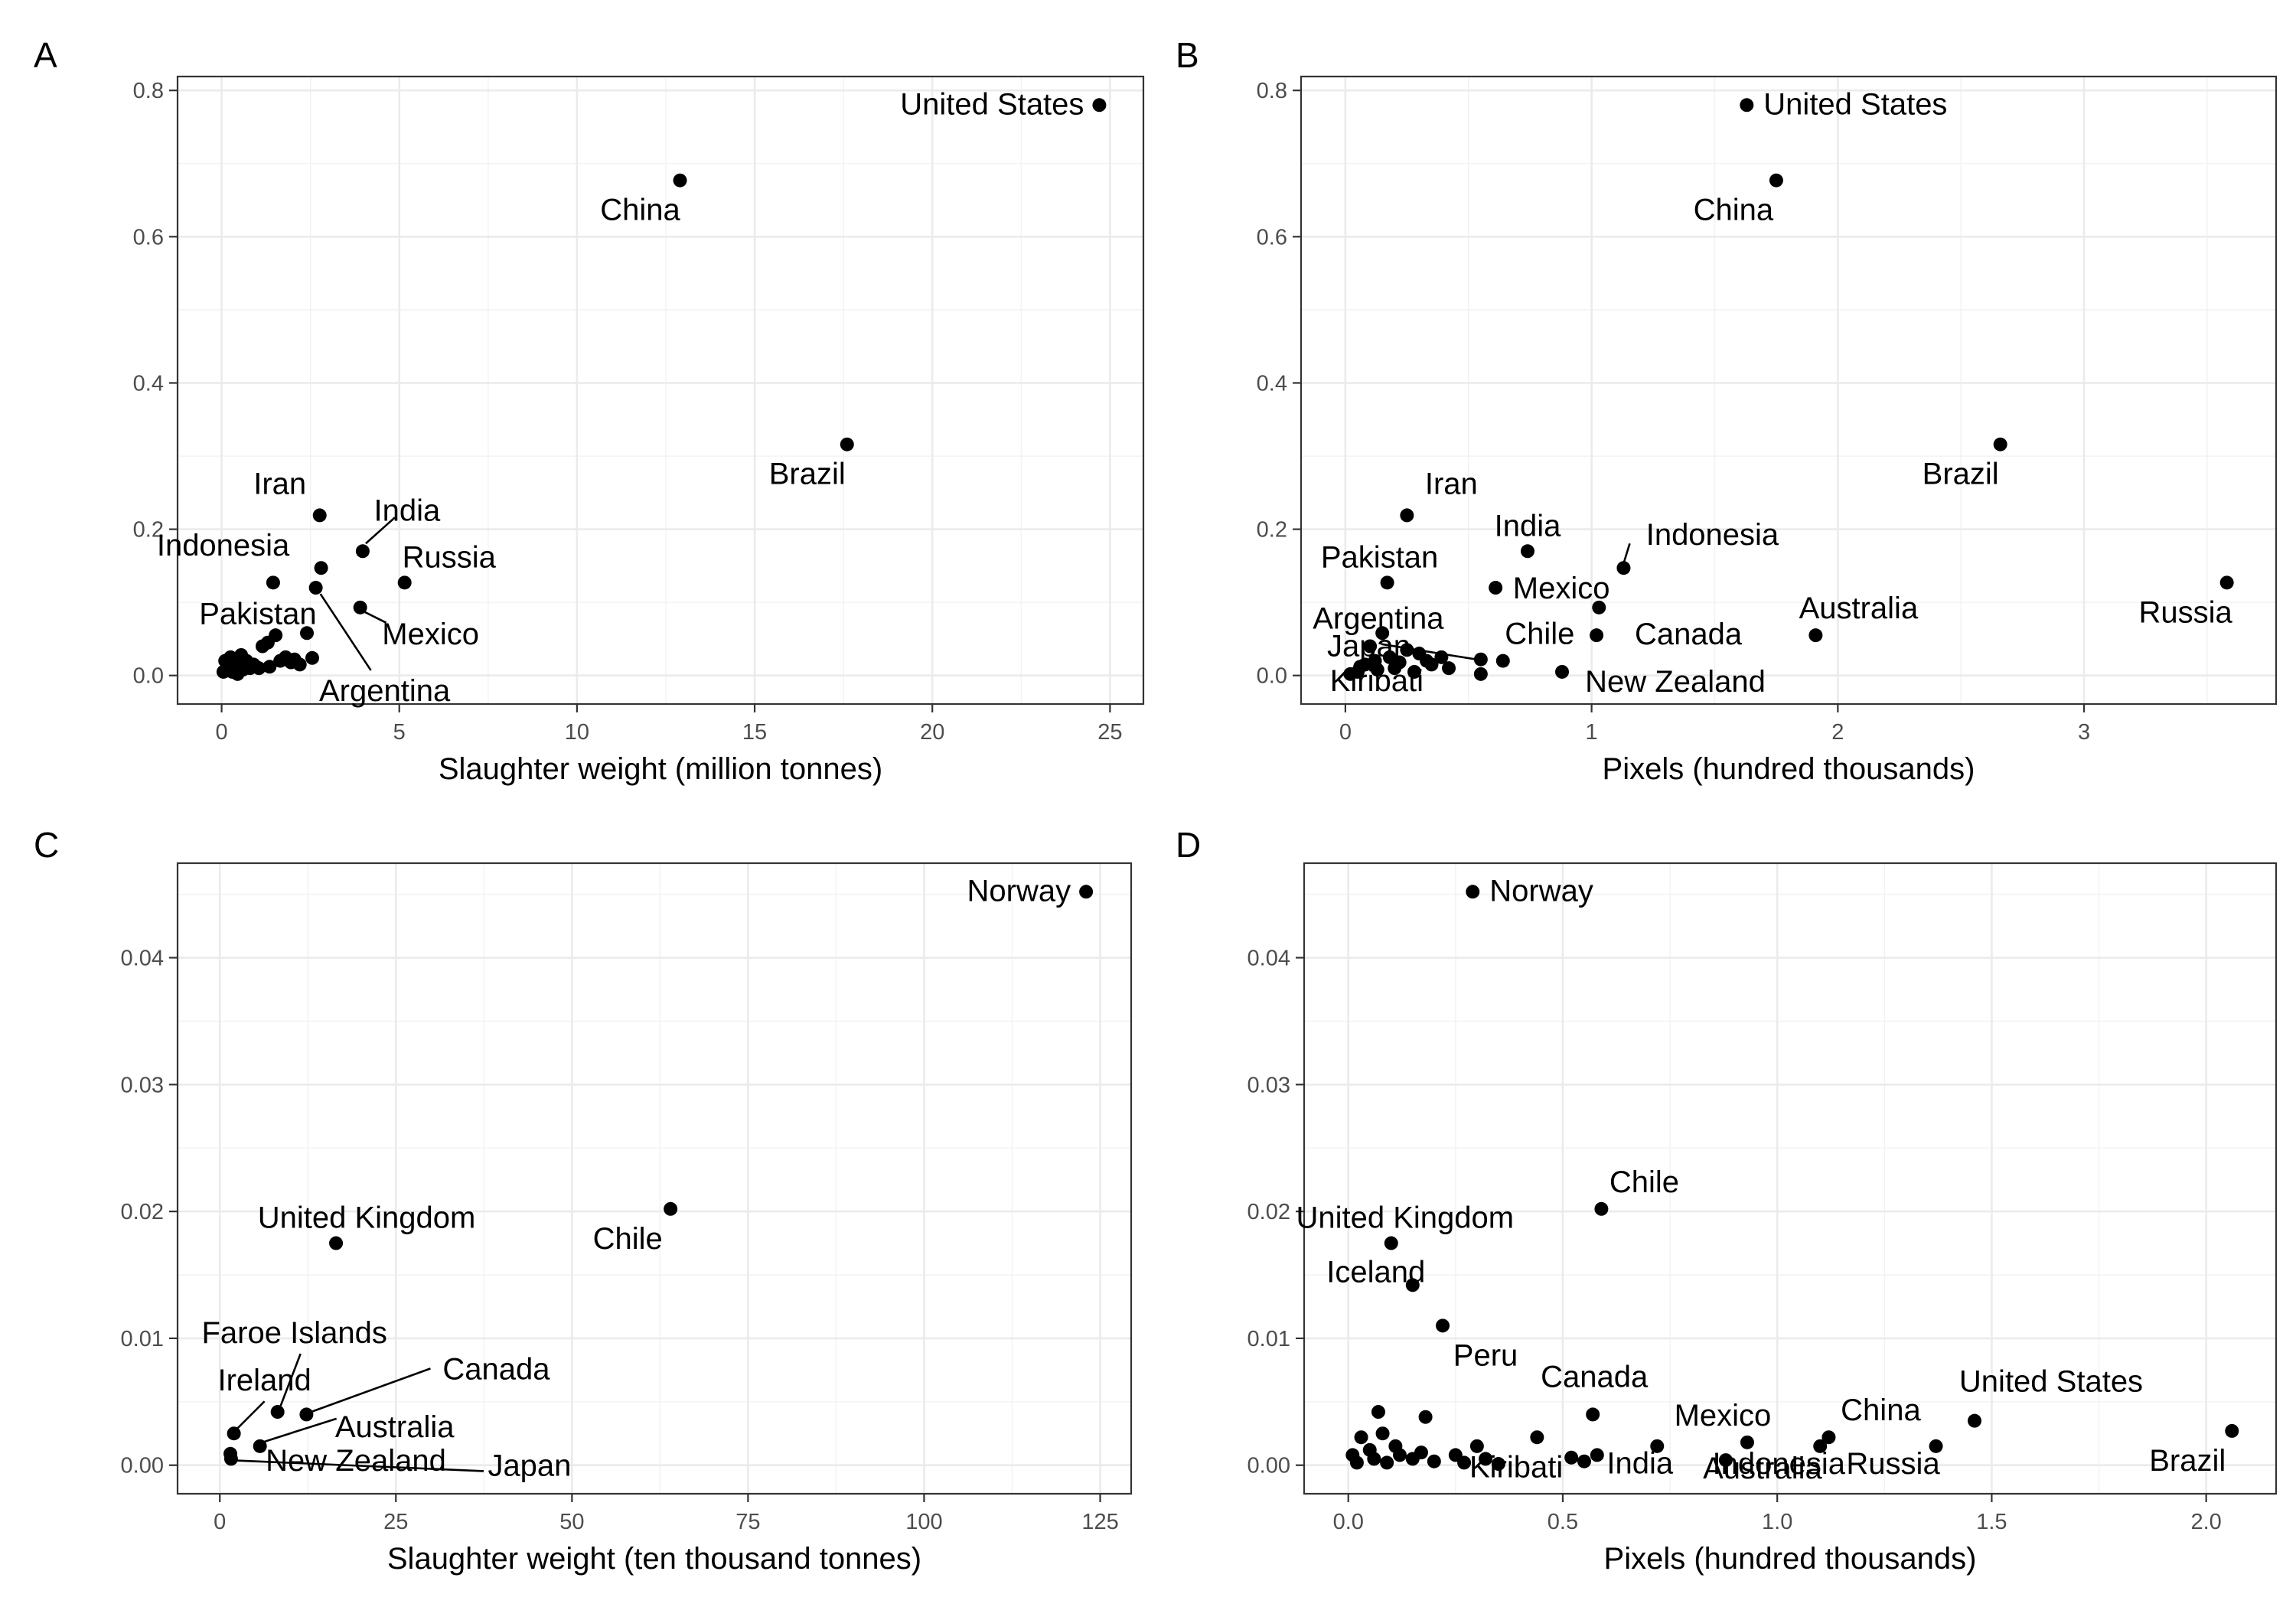 This screenshot has height=1607, width=2296. What do you see at coordinates (1375, 1272) in the screenshot?
I see `point-label: Iceland` at bounding box center [1375, 1272].